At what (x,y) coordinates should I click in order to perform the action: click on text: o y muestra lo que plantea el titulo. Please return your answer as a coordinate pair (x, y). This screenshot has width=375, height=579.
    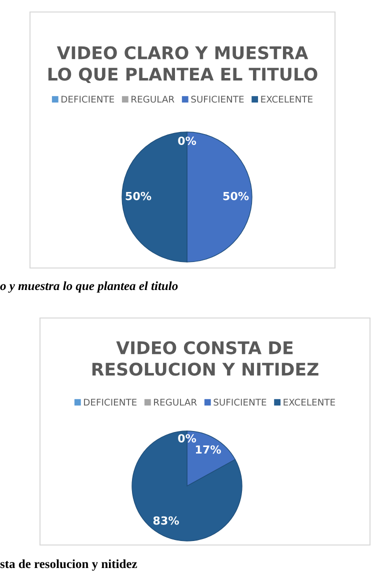
    Looking at the image, I should click on (89, 287).